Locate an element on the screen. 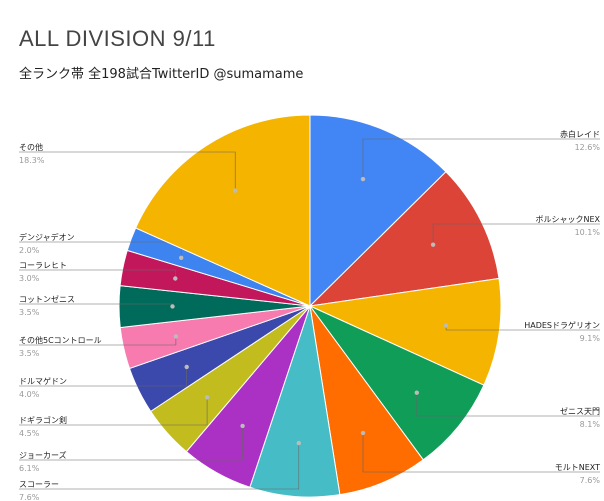  slice-percent-3: 9.1% is located at coordinates (590, 338).